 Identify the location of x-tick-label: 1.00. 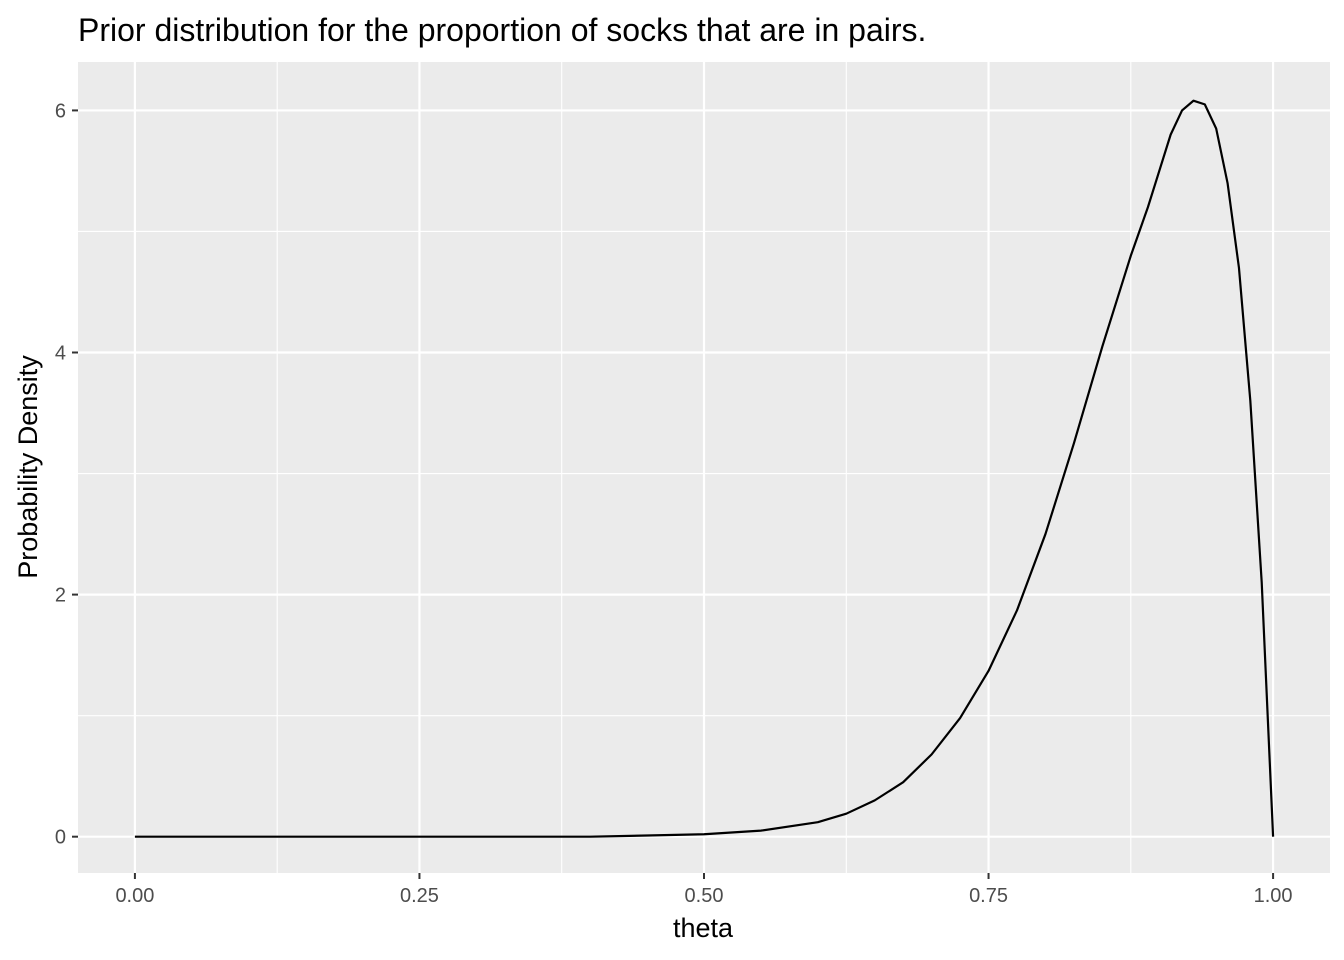
(1273, 896).